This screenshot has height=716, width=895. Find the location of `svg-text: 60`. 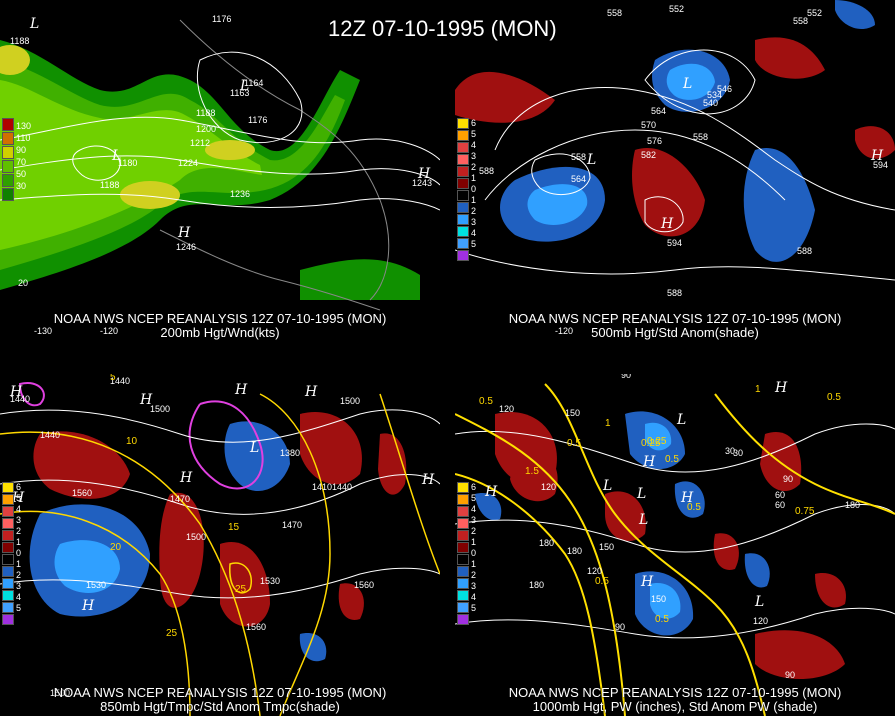

svg-text: 60 is located at coordinates (780, 505).